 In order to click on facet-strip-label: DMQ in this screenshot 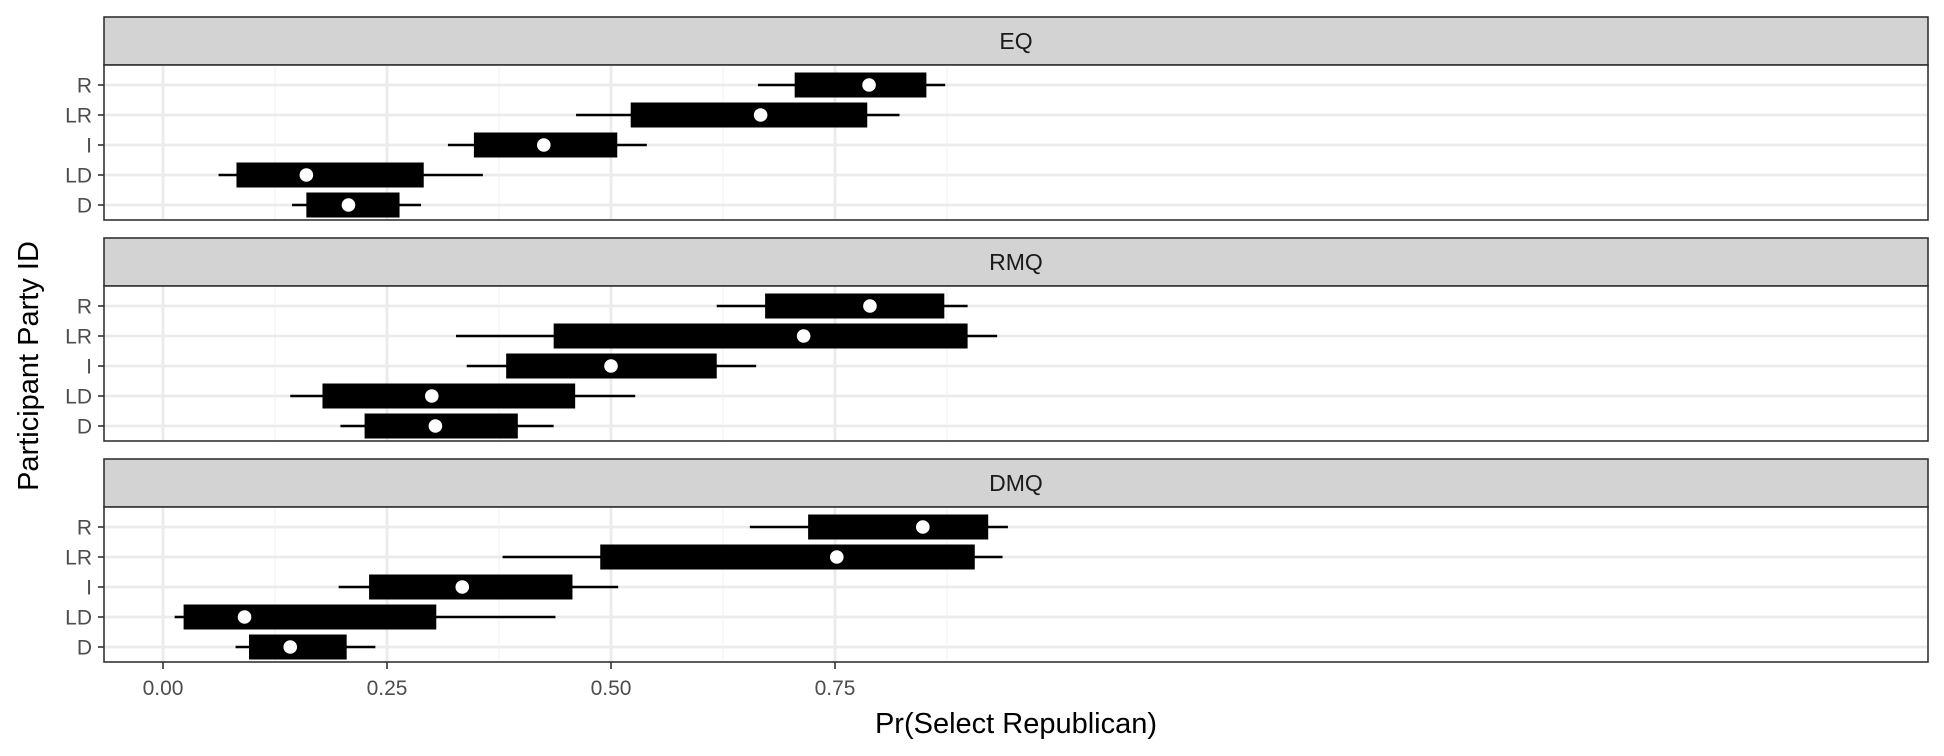, I will do `click(1016, 483)`.